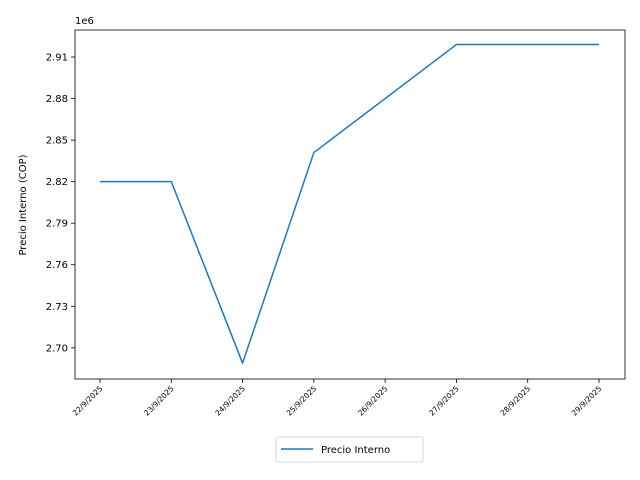 The height and width of the screenshot is (480, 640). I want to click on y-tick-label: 2.82, so click(57, 182).